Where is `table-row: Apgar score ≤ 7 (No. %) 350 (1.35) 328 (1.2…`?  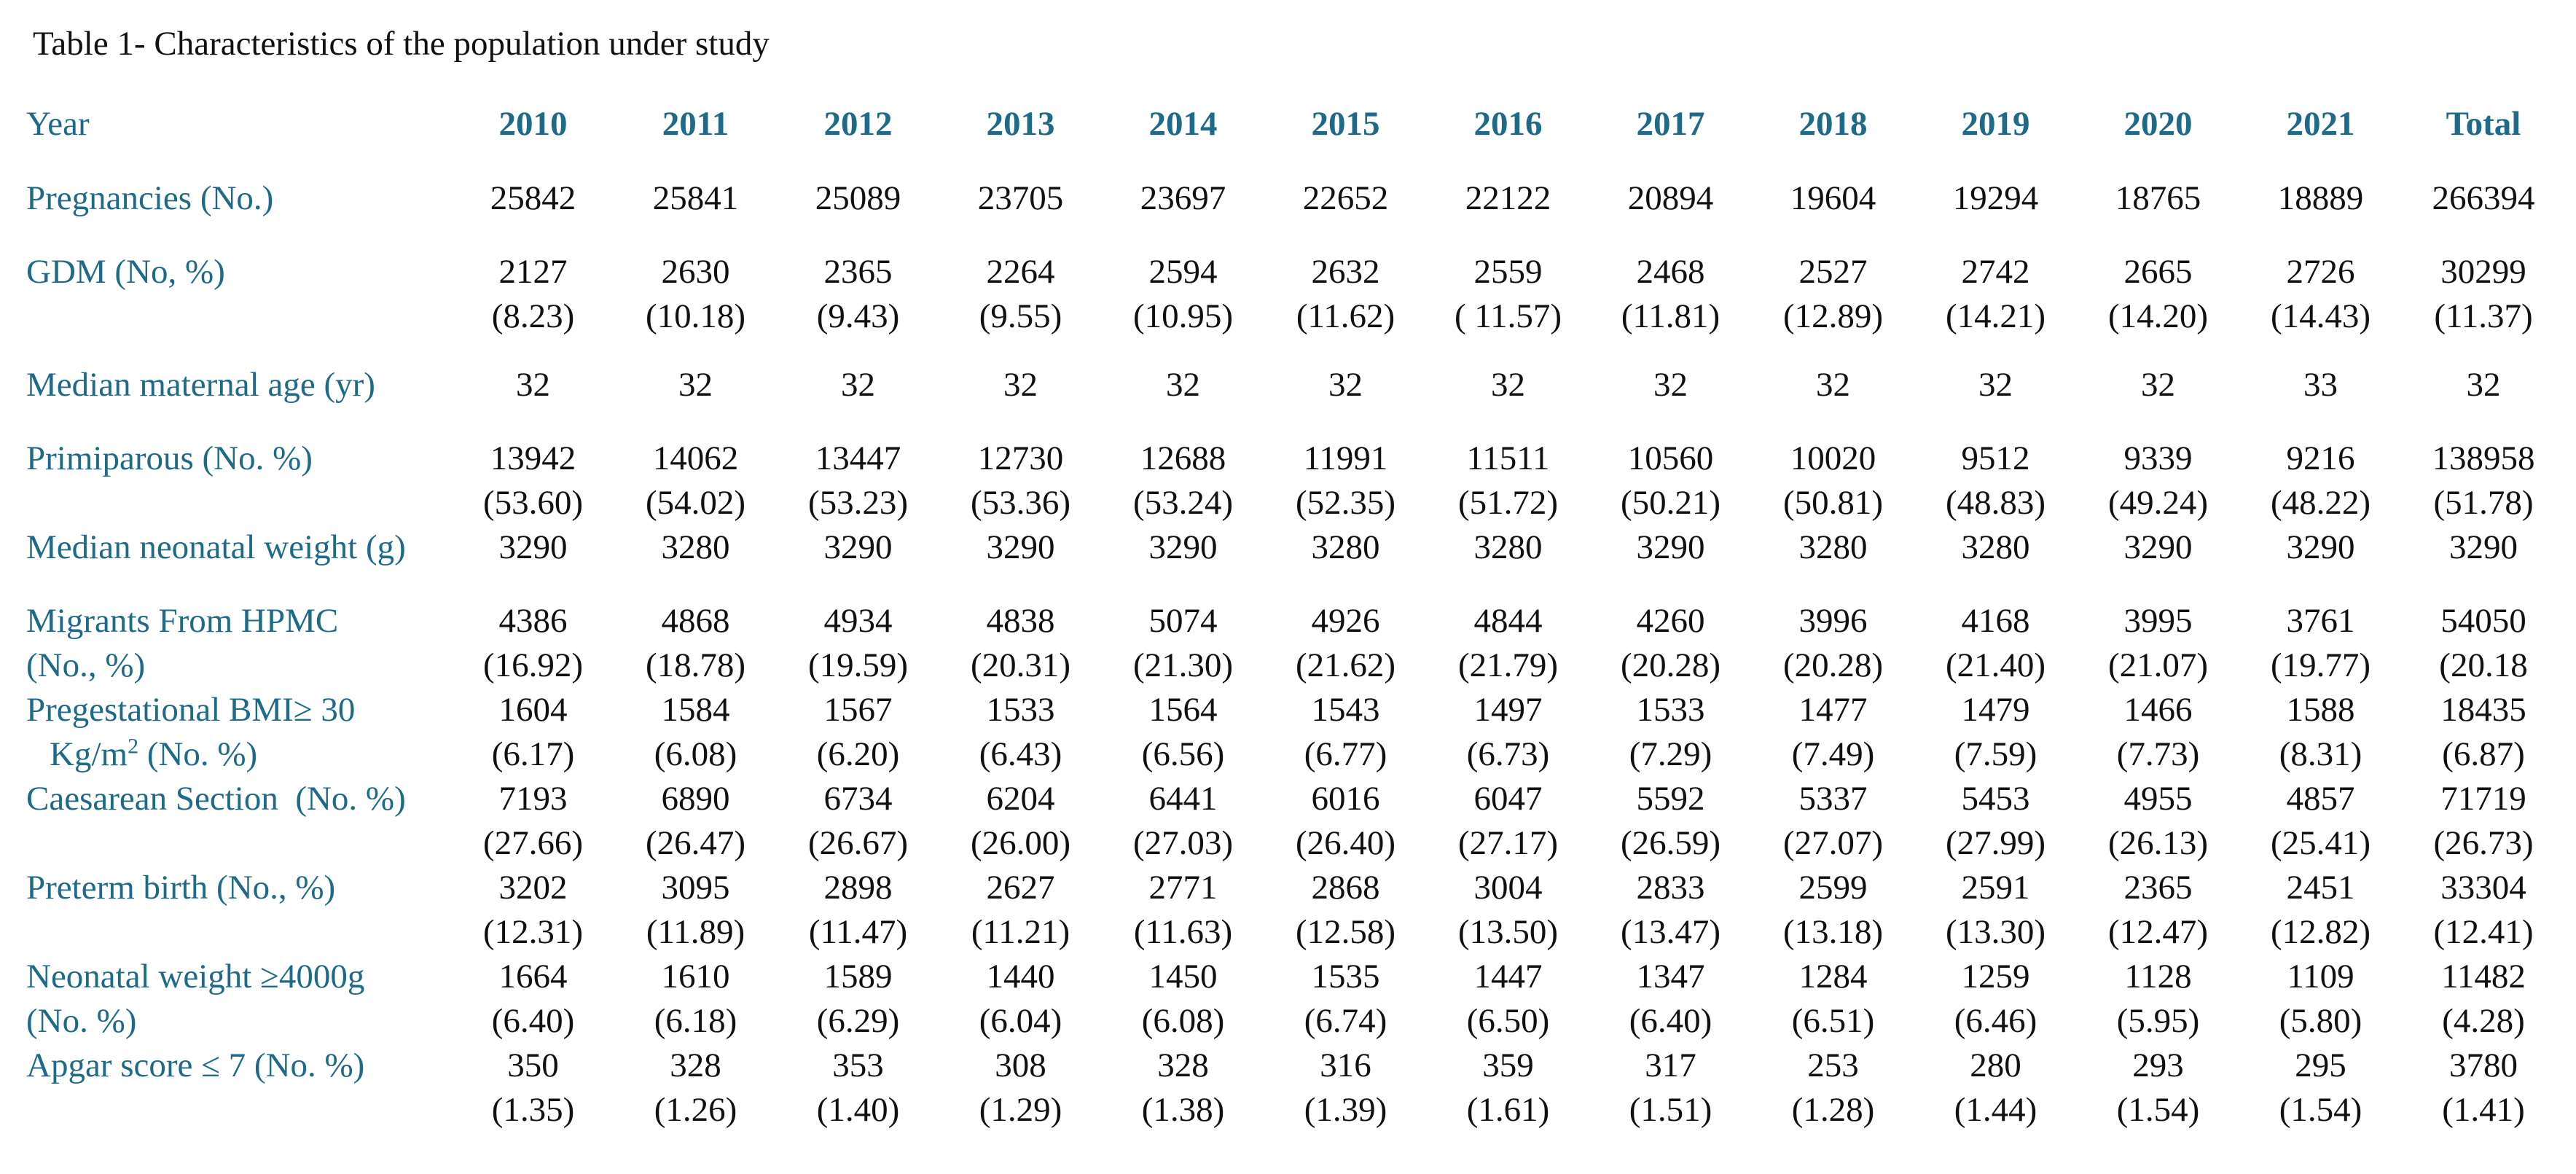 table-row: Apgar score ≤ 7 (No. %) 350 (1.35) 328 (1.2… is located at coordinates (1290, 1088).